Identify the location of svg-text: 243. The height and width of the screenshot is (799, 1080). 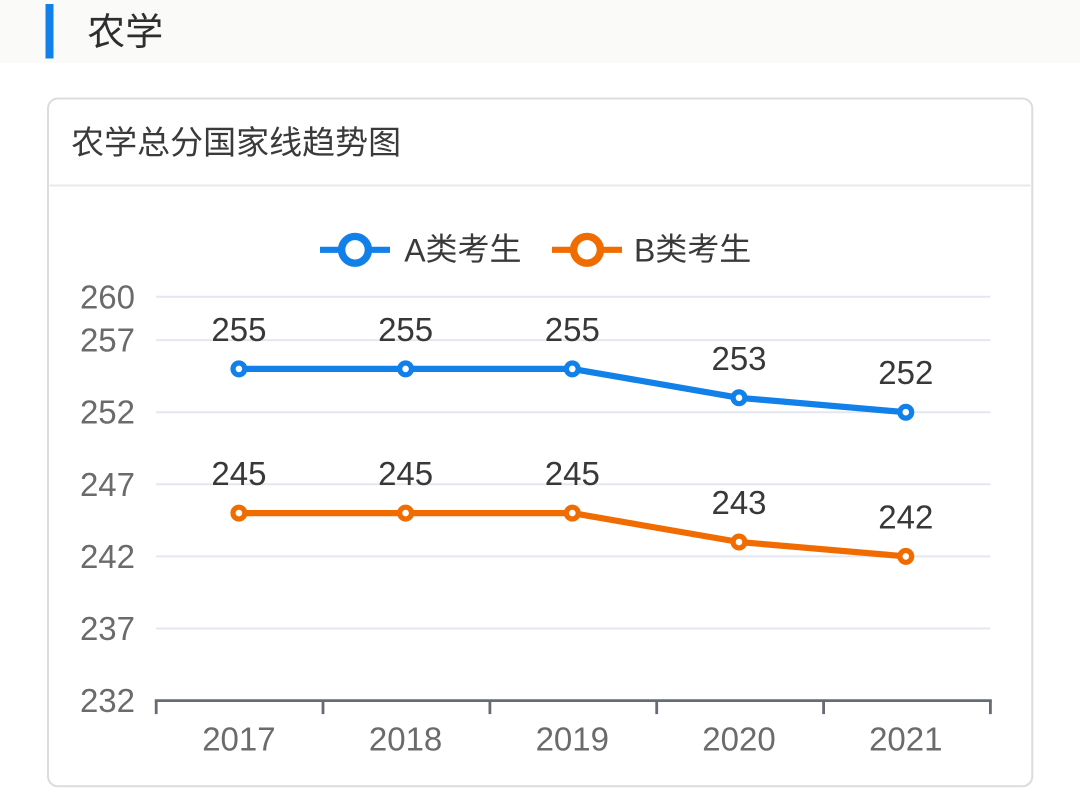
(738, 502).